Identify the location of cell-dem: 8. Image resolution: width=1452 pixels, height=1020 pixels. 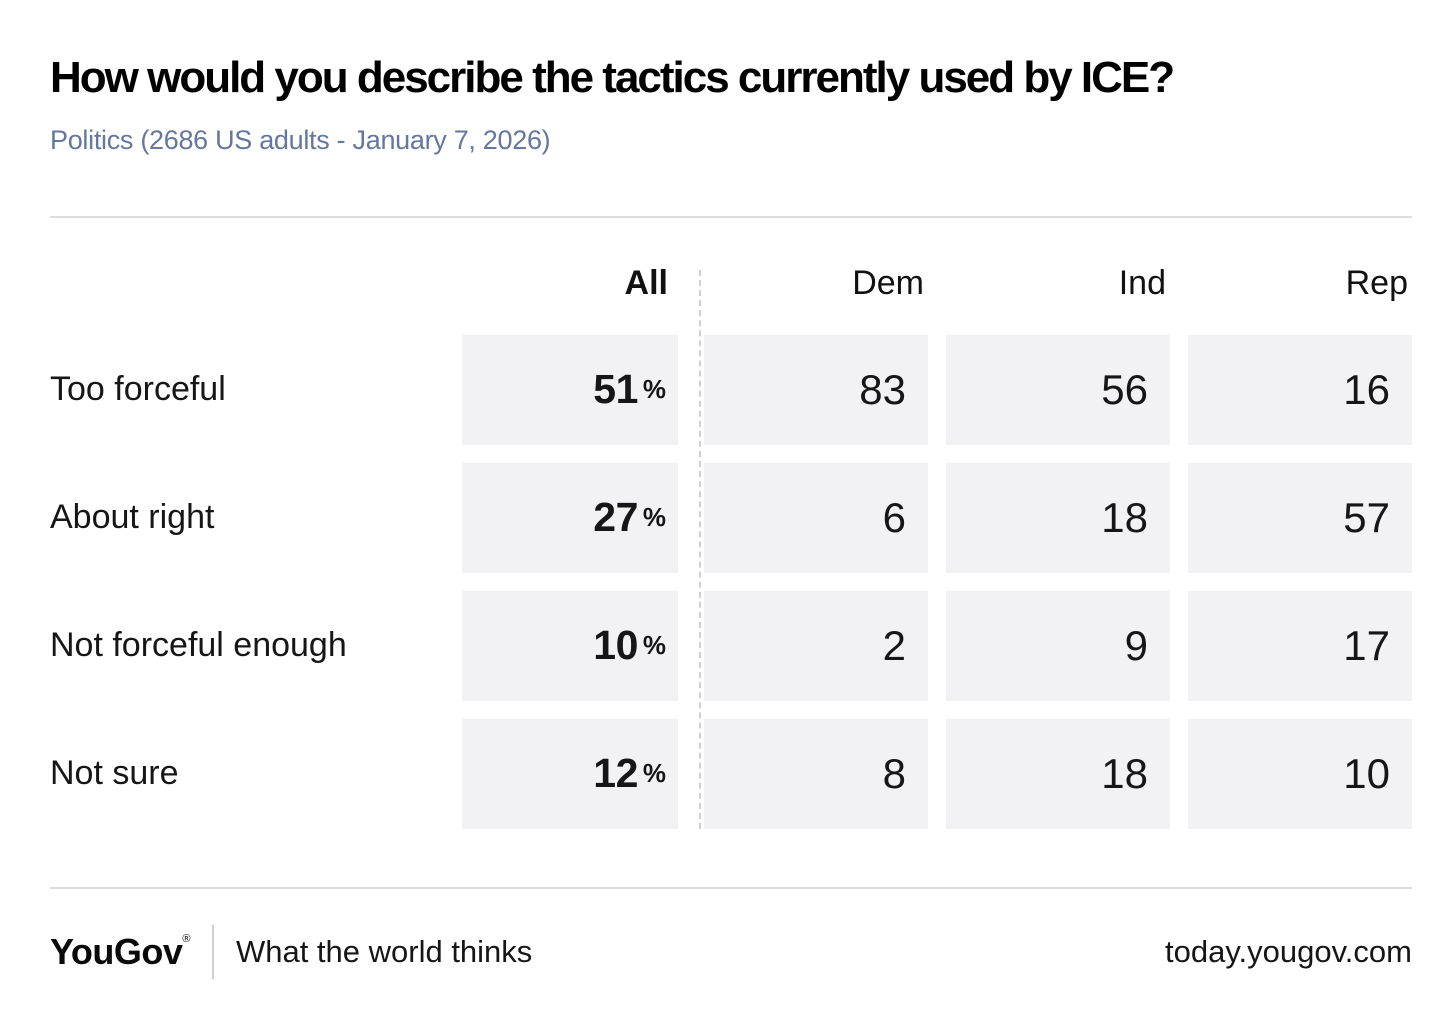
(816, 773).